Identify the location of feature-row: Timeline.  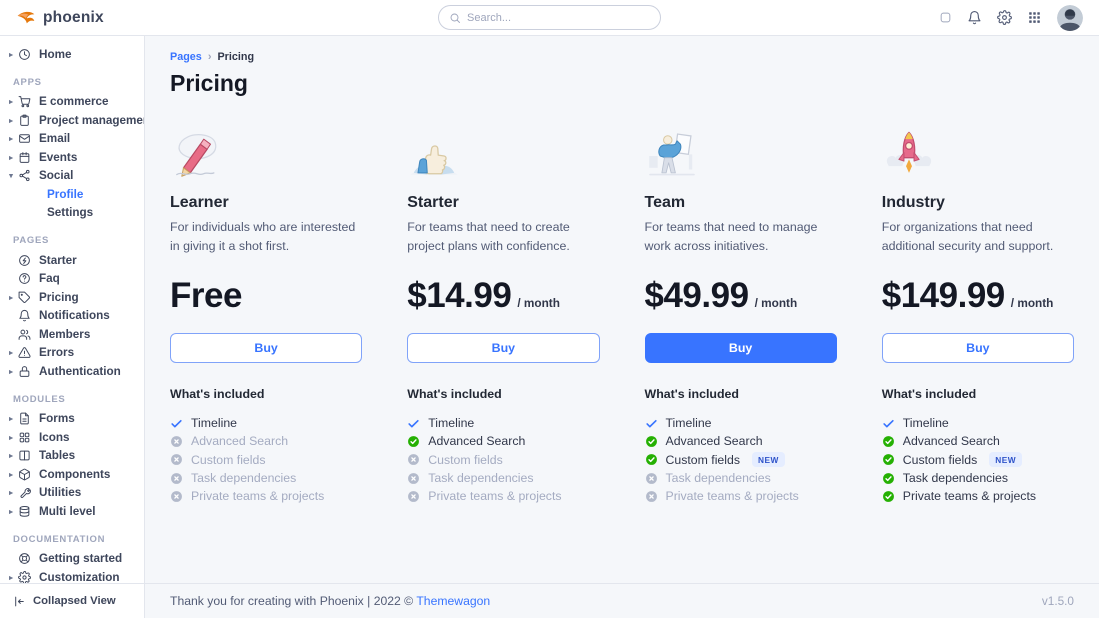
(503, 423).